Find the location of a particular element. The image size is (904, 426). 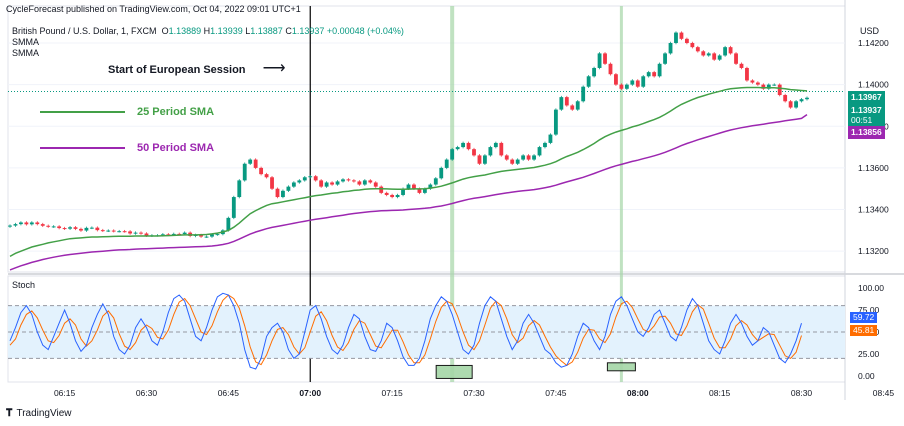

indicator-label-2: SMMA is located at coordinates (25, 53).